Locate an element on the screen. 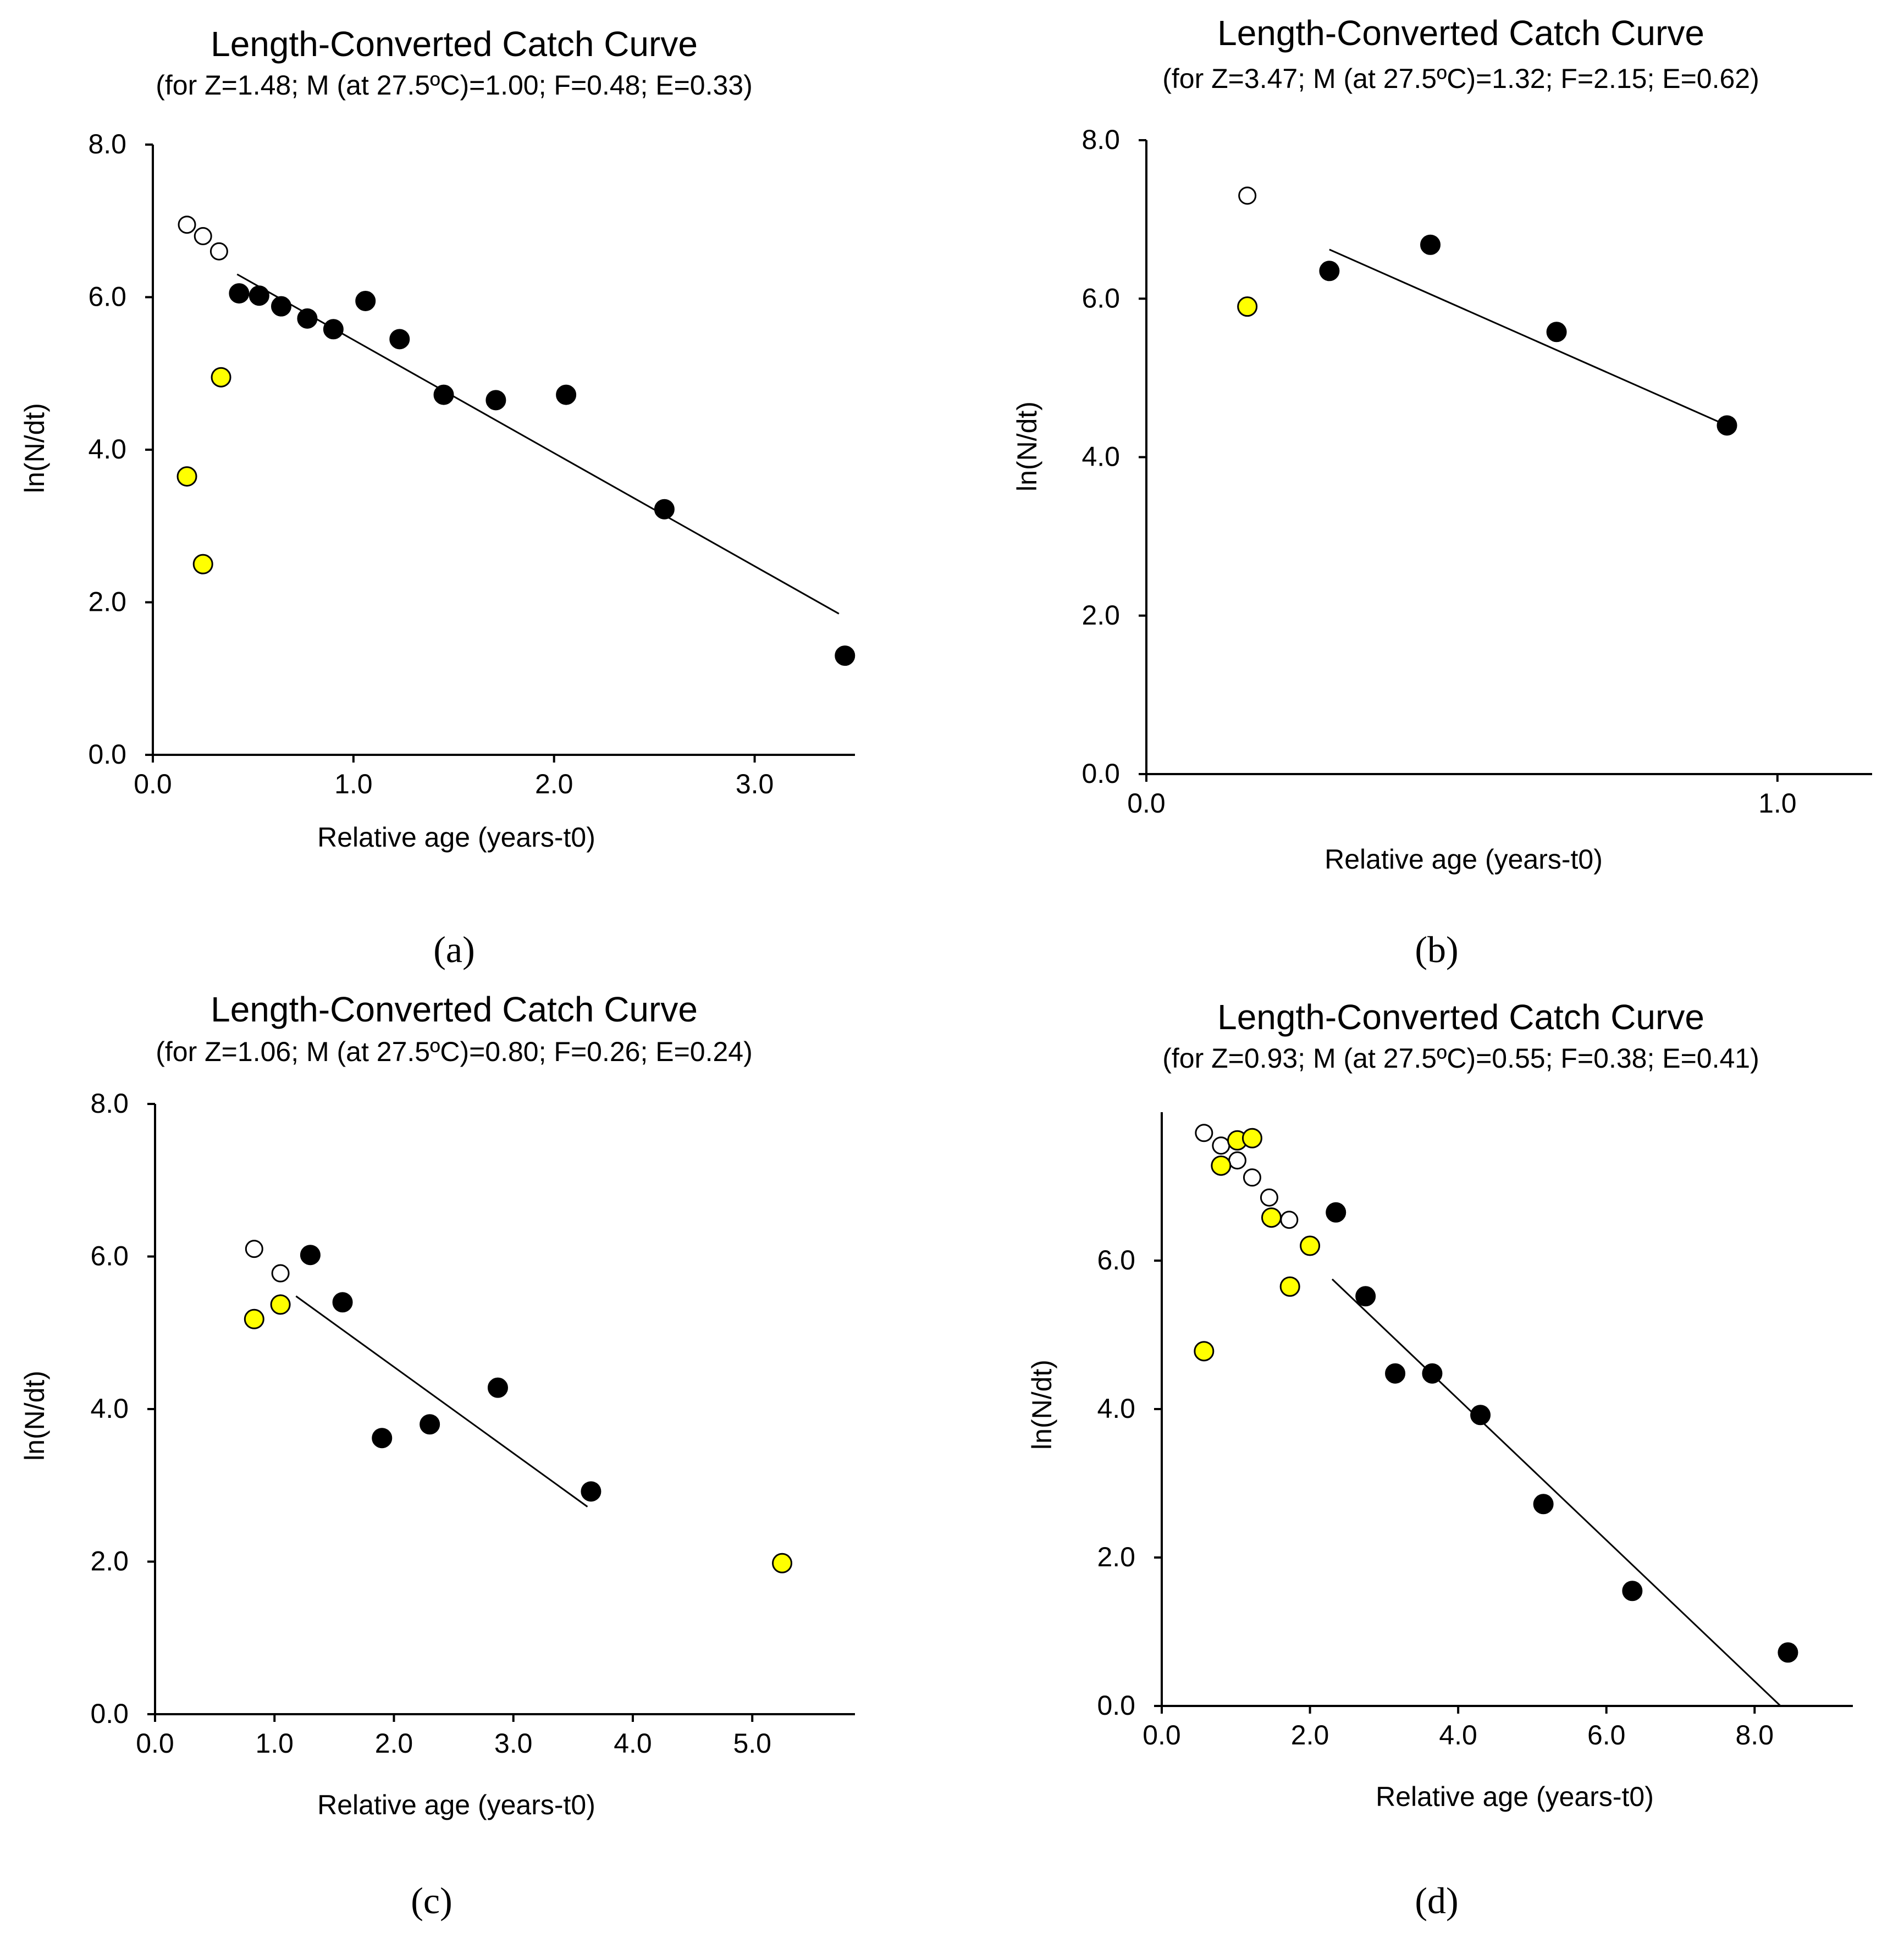 The height and width of the screenshot is (1933, 1904). x-tick-label: 5.0 is located at coordinates (752, 1743).